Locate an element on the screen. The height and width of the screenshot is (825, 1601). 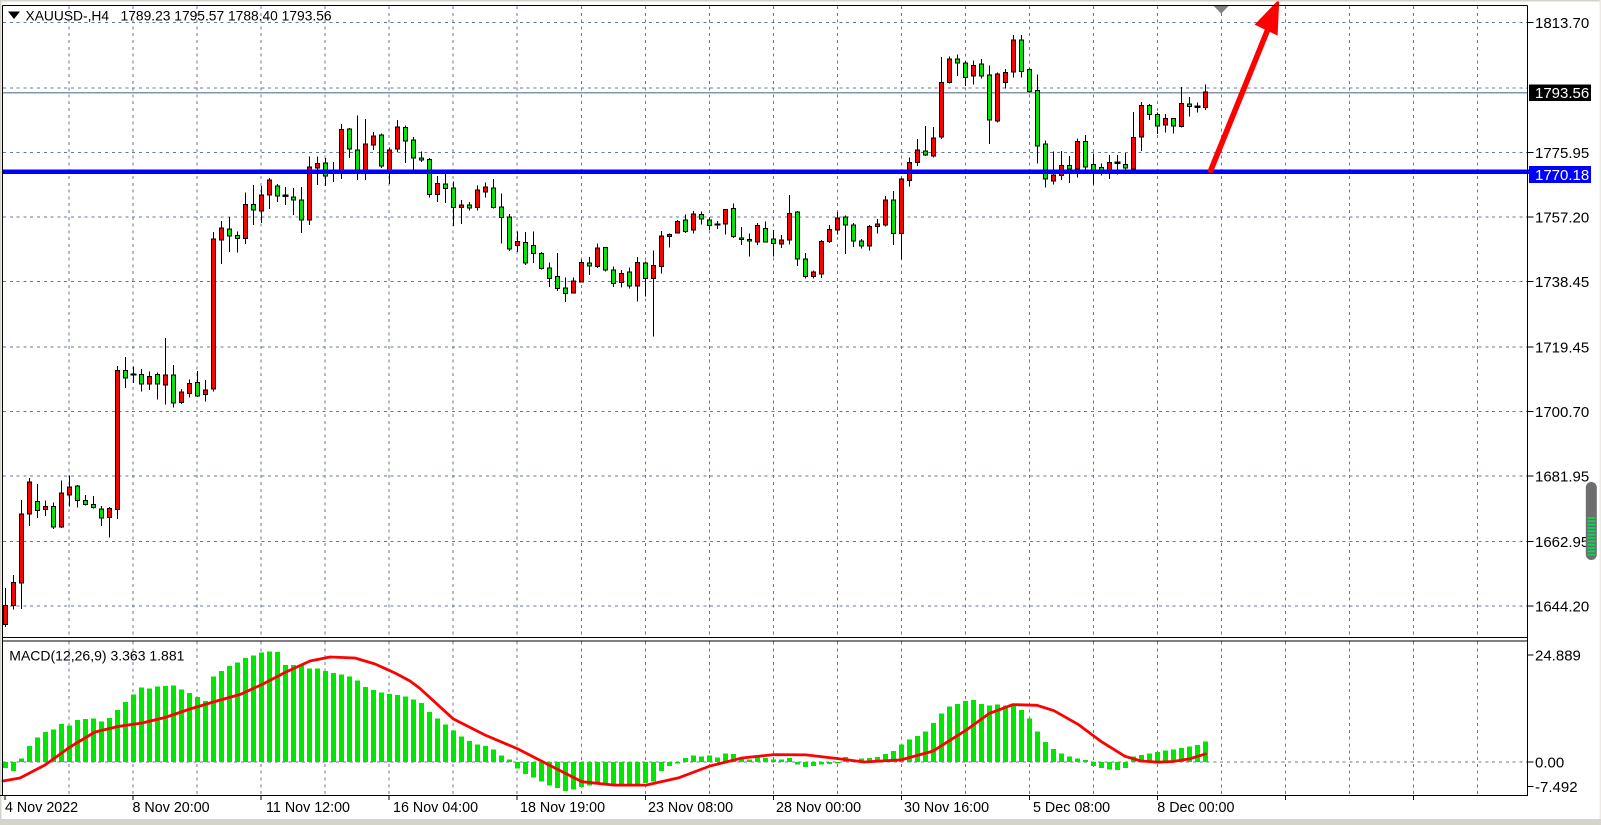
svg-text: MACD(12,26,9) 3.363 1.881 is located at coordinates (96, 656).